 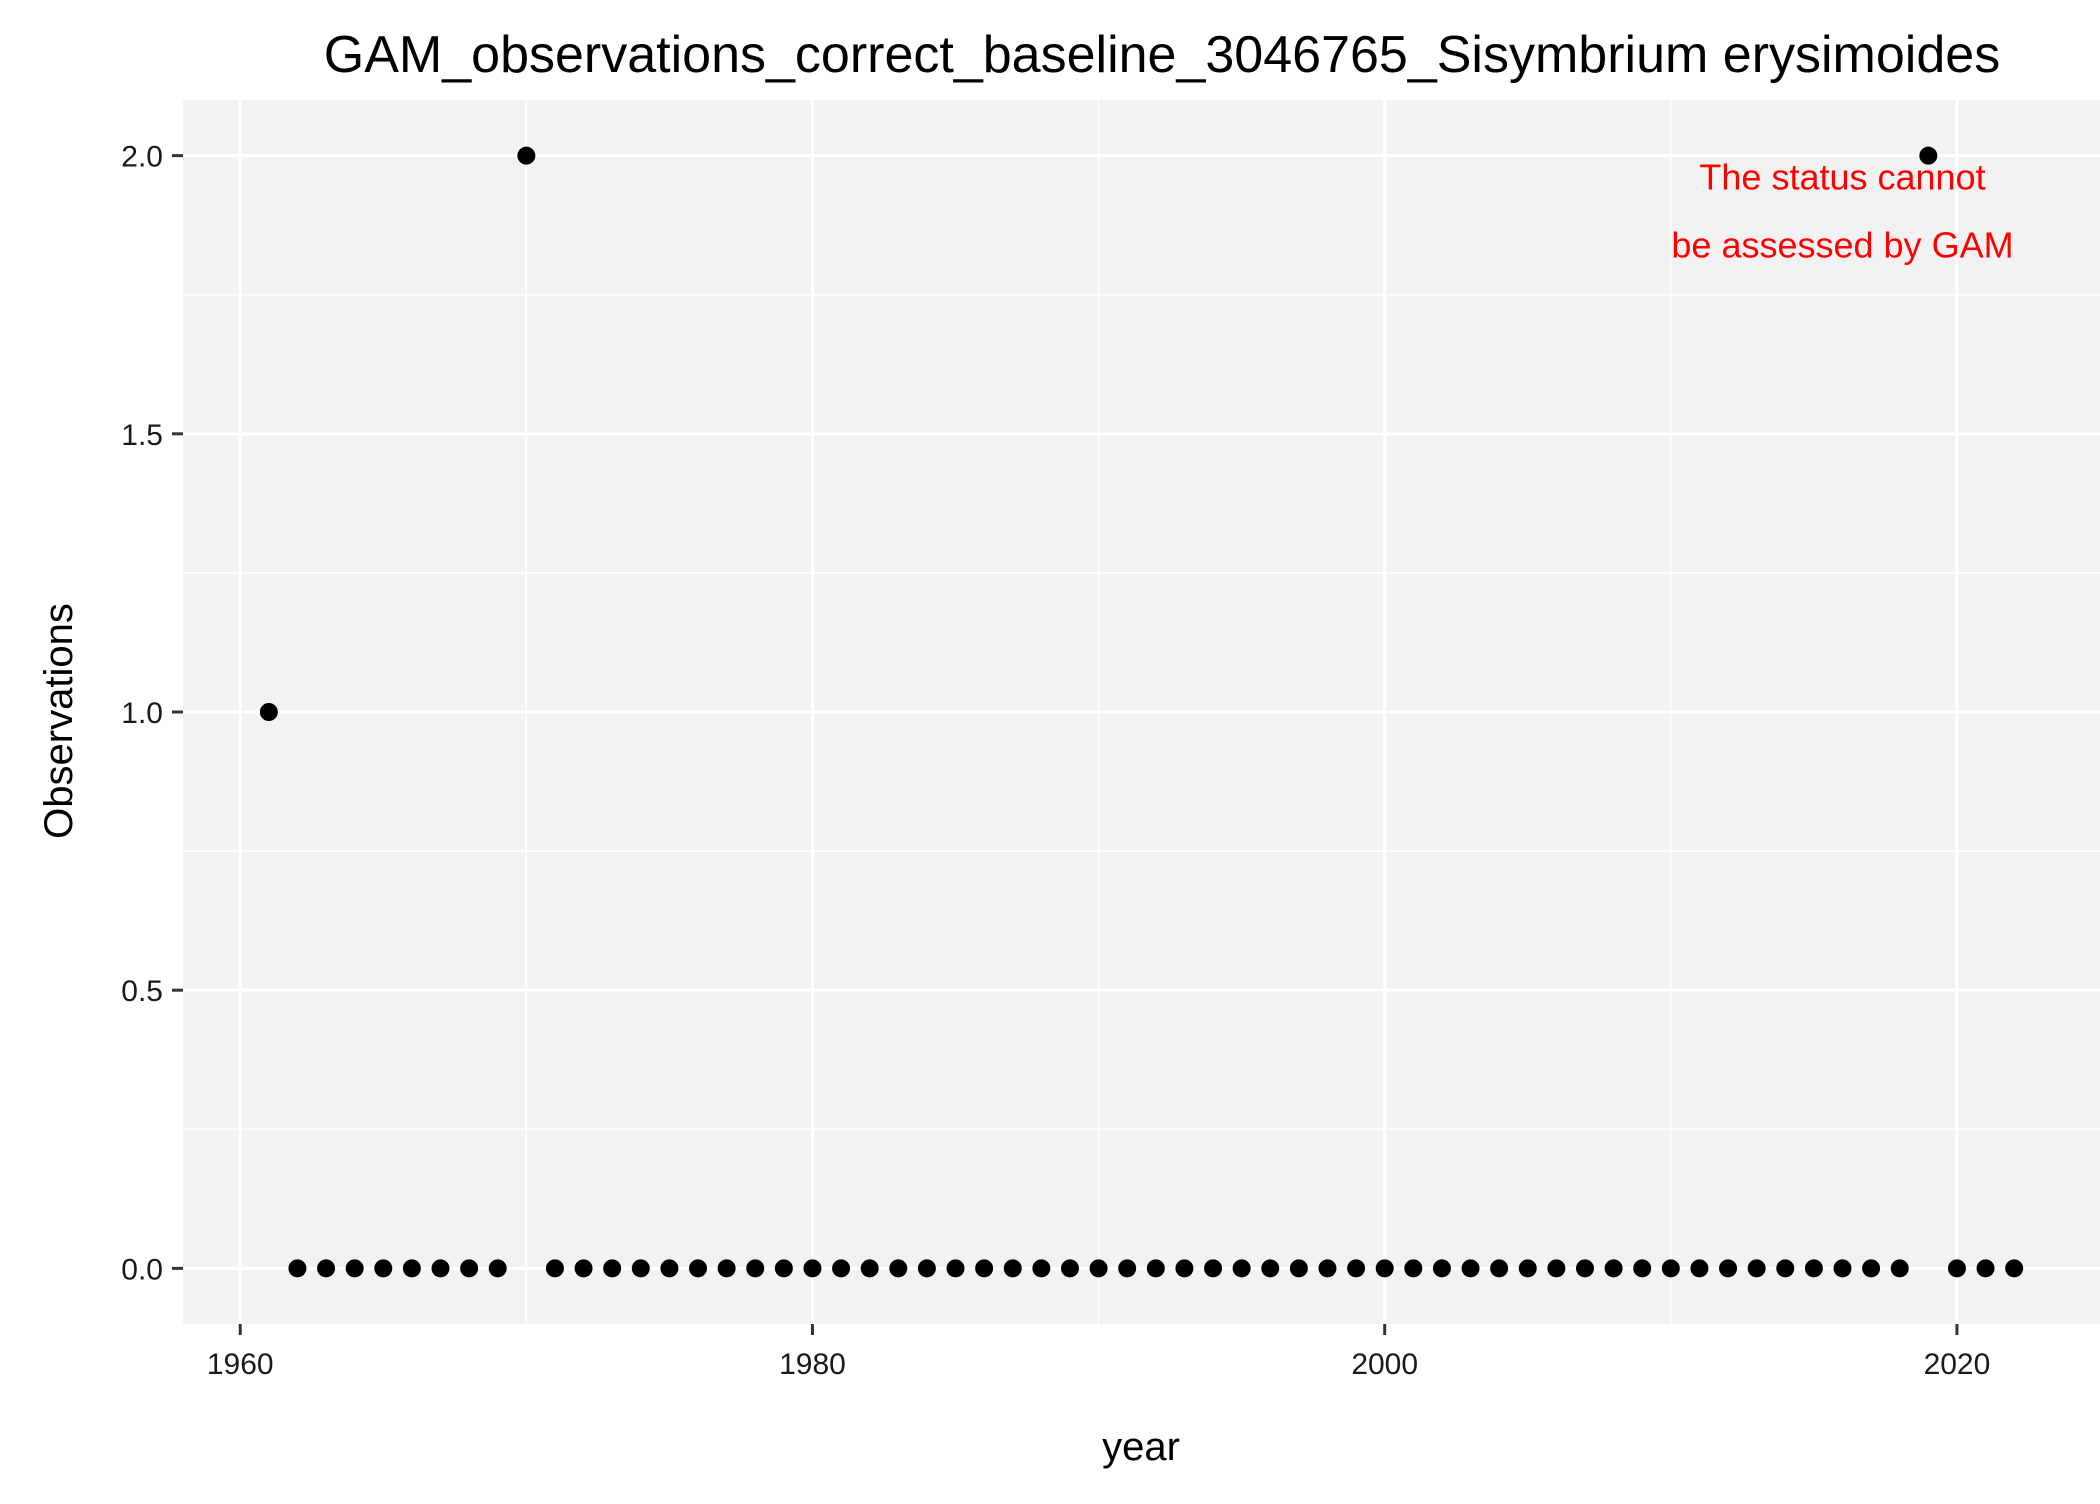 I want to click on y-tick-label: 2.0, so click(x=142, y=157).